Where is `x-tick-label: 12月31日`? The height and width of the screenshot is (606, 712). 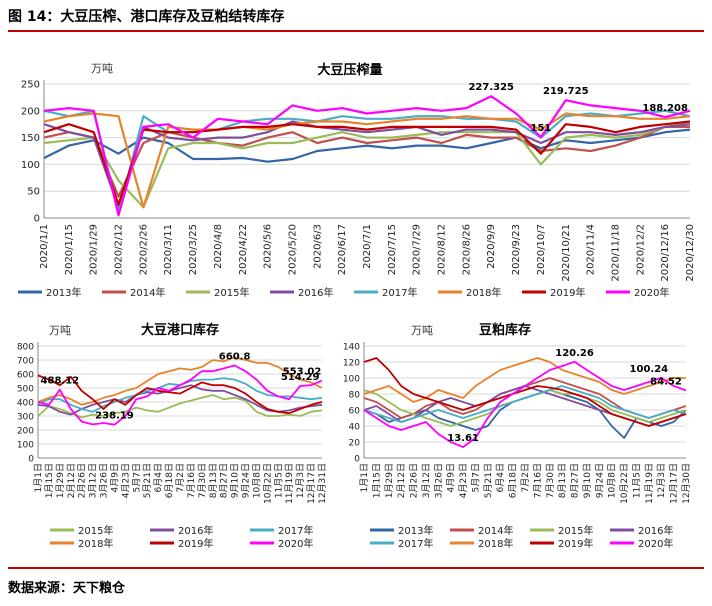 x-tick-label: 12月31日 is located at coordinates (322, 483).